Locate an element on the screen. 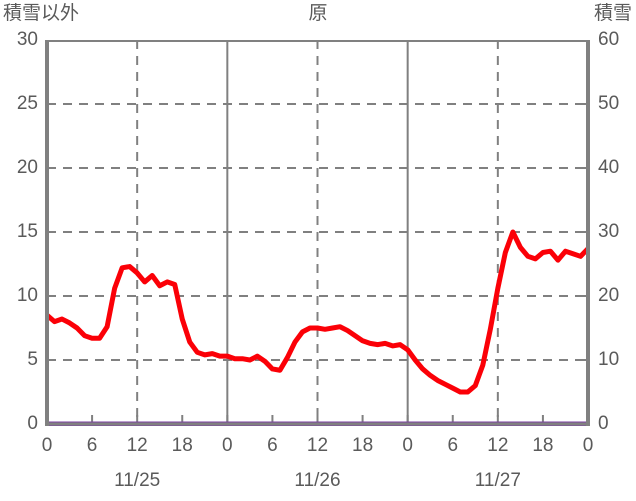 The width and height of the screenshot is (636, 501). left-tick-label: 30 is located at coordinates (27, 39).